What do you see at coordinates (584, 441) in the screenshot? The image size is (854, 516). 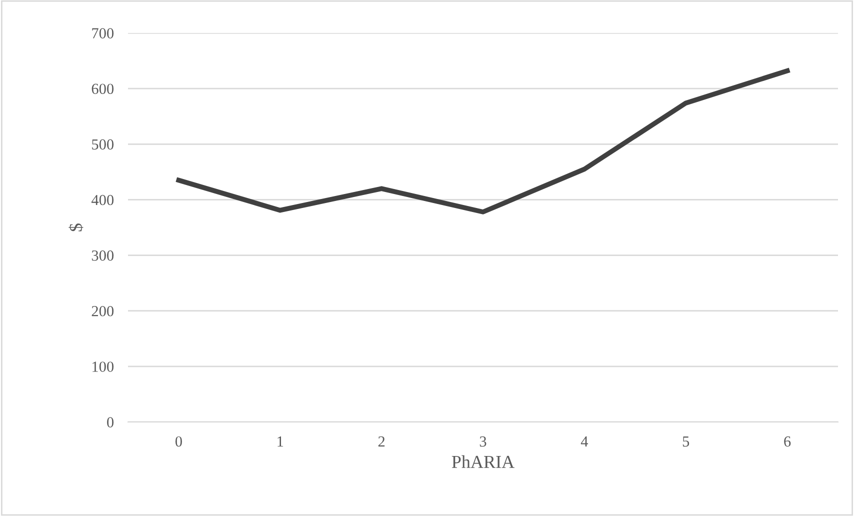 I see `x-tick-label: 4` at bounding box center [584, 441].